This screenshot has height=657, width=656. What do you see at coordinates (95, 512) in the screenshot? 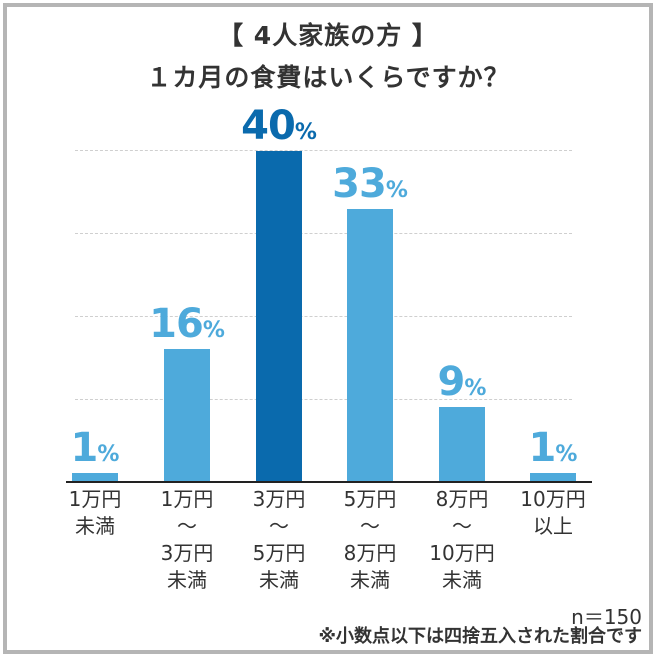
I see `category-label: 1万円 未満` at bounding box center [95, 512].